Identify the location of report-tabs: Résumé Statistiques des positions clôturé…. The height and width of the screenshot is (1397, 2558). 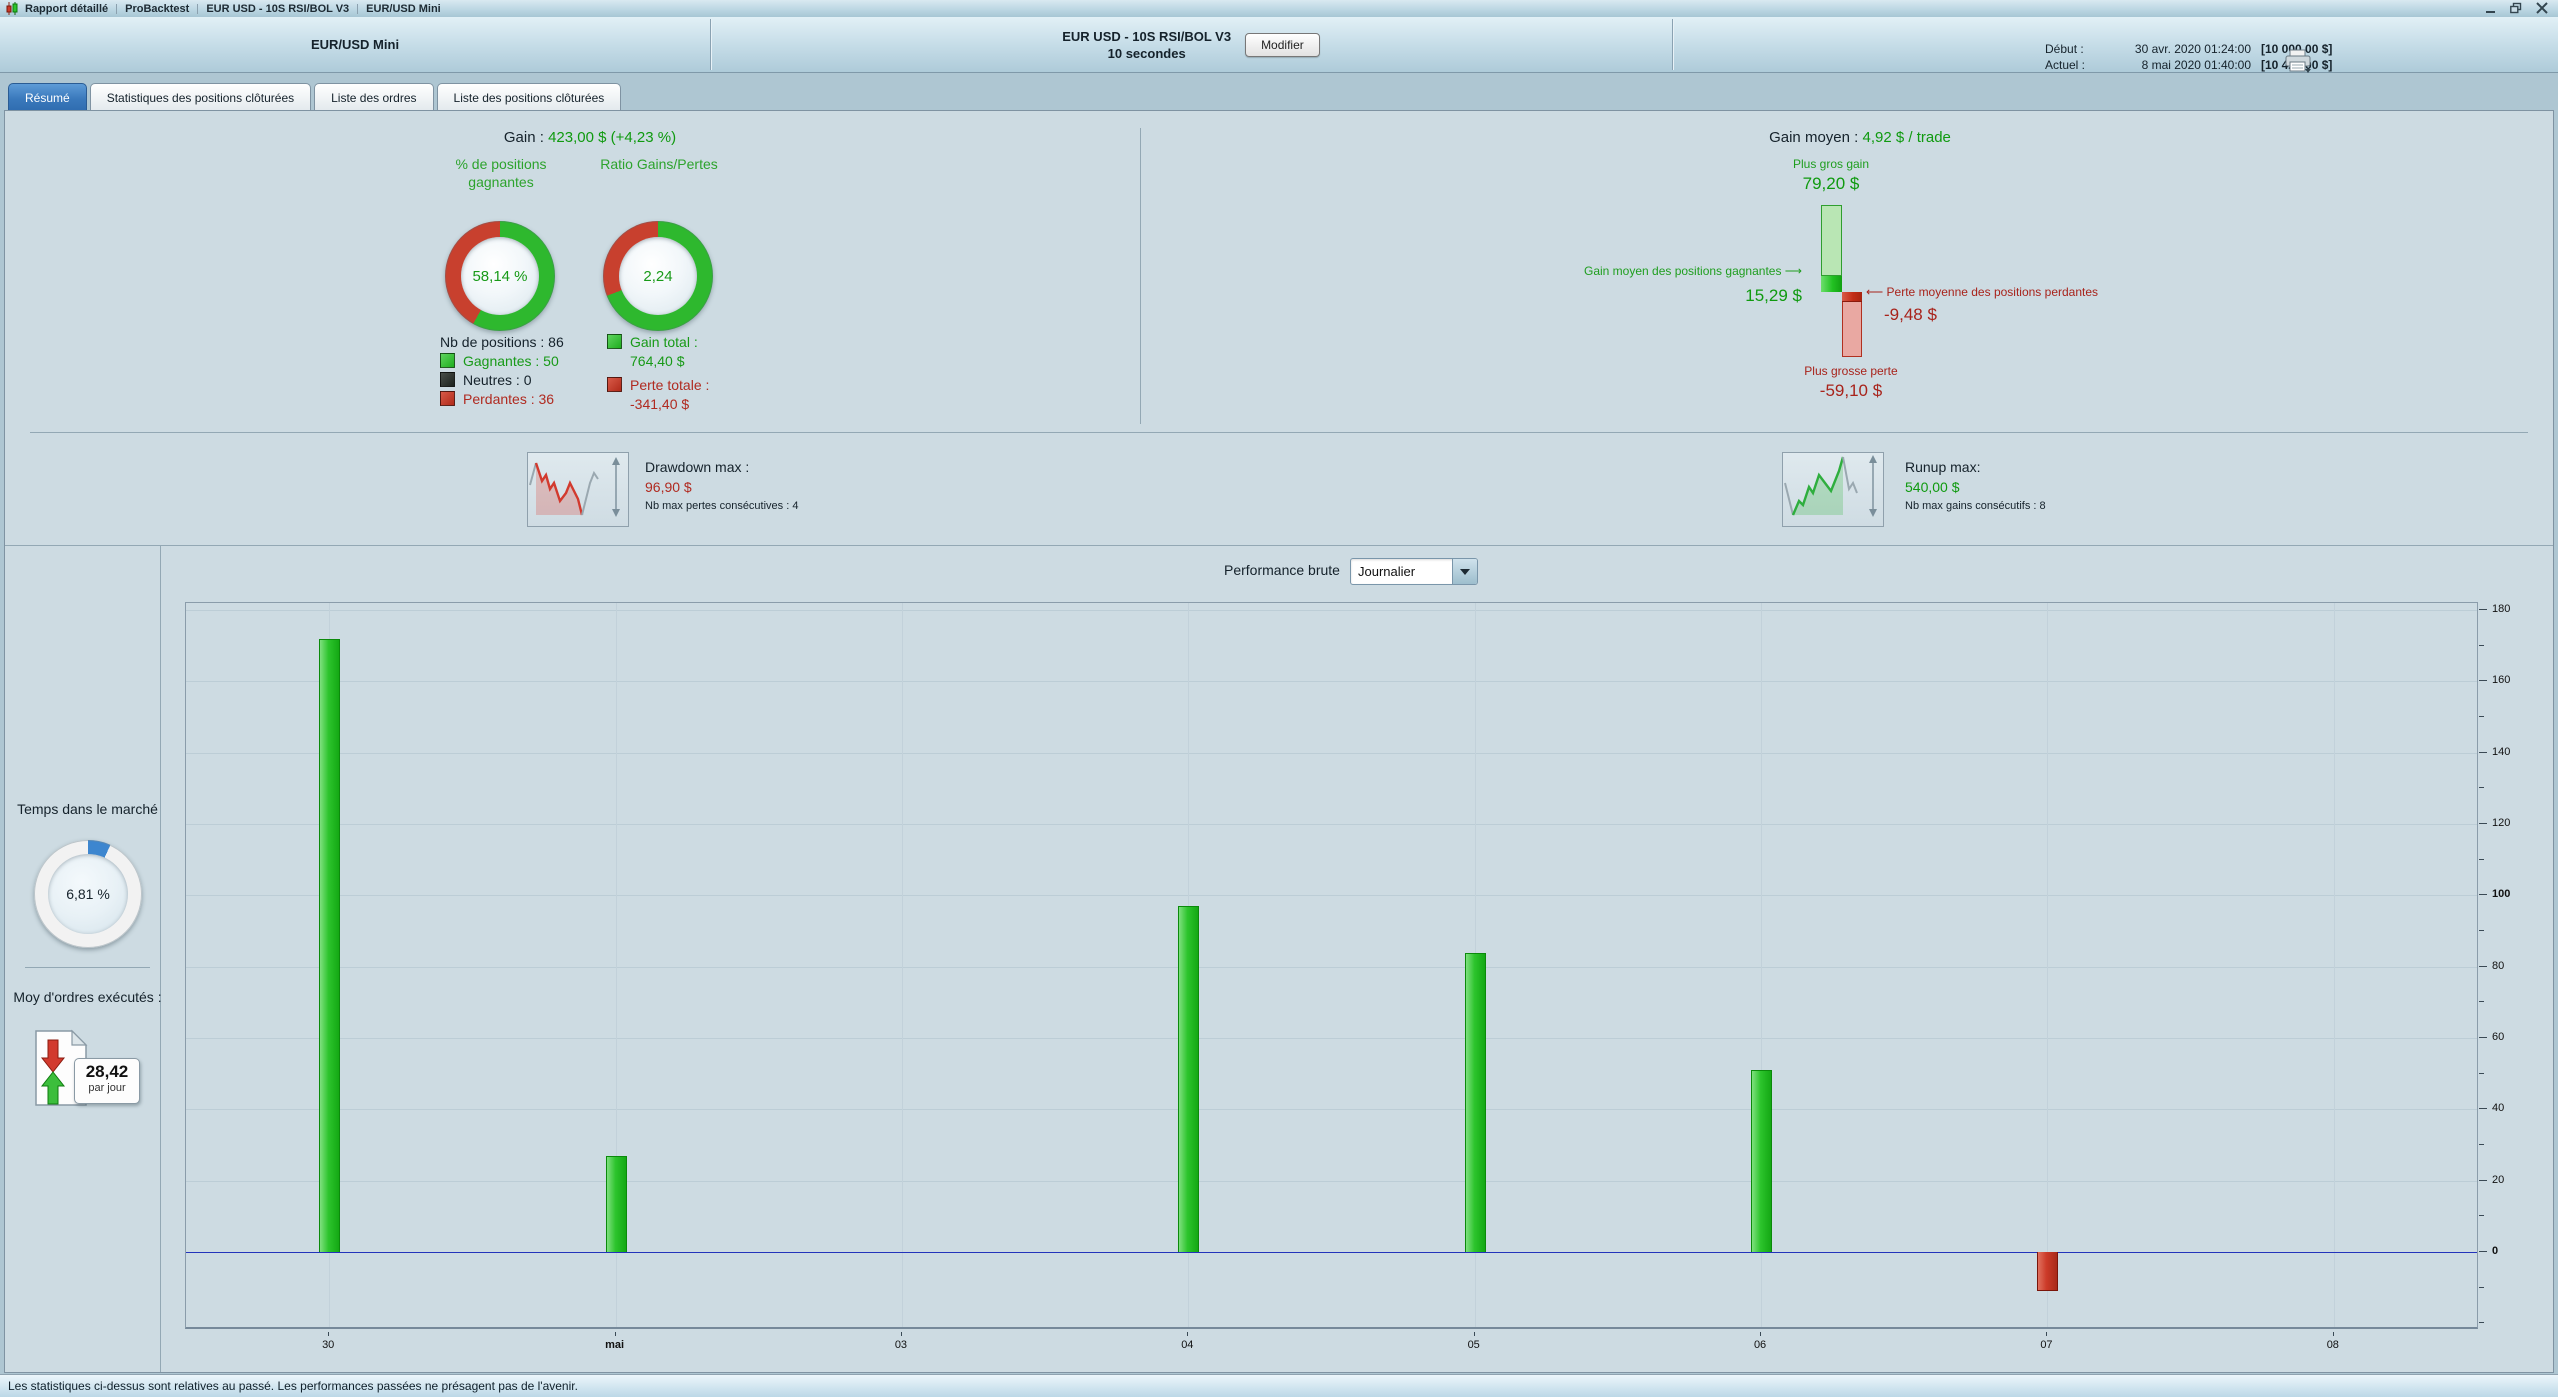
(315, 97).